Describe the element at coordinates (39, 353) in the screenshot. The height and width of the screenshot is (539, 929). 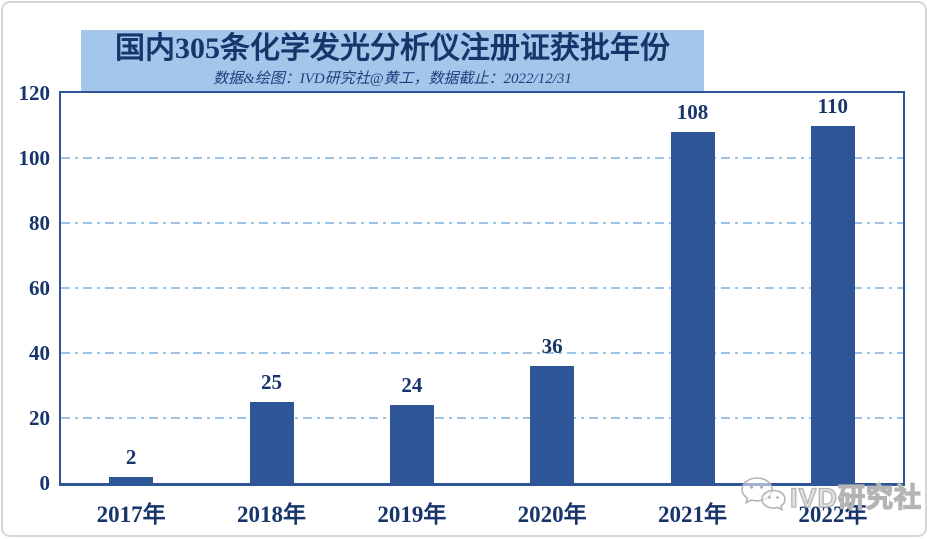
I see `y-tick-40: 40` at that location.